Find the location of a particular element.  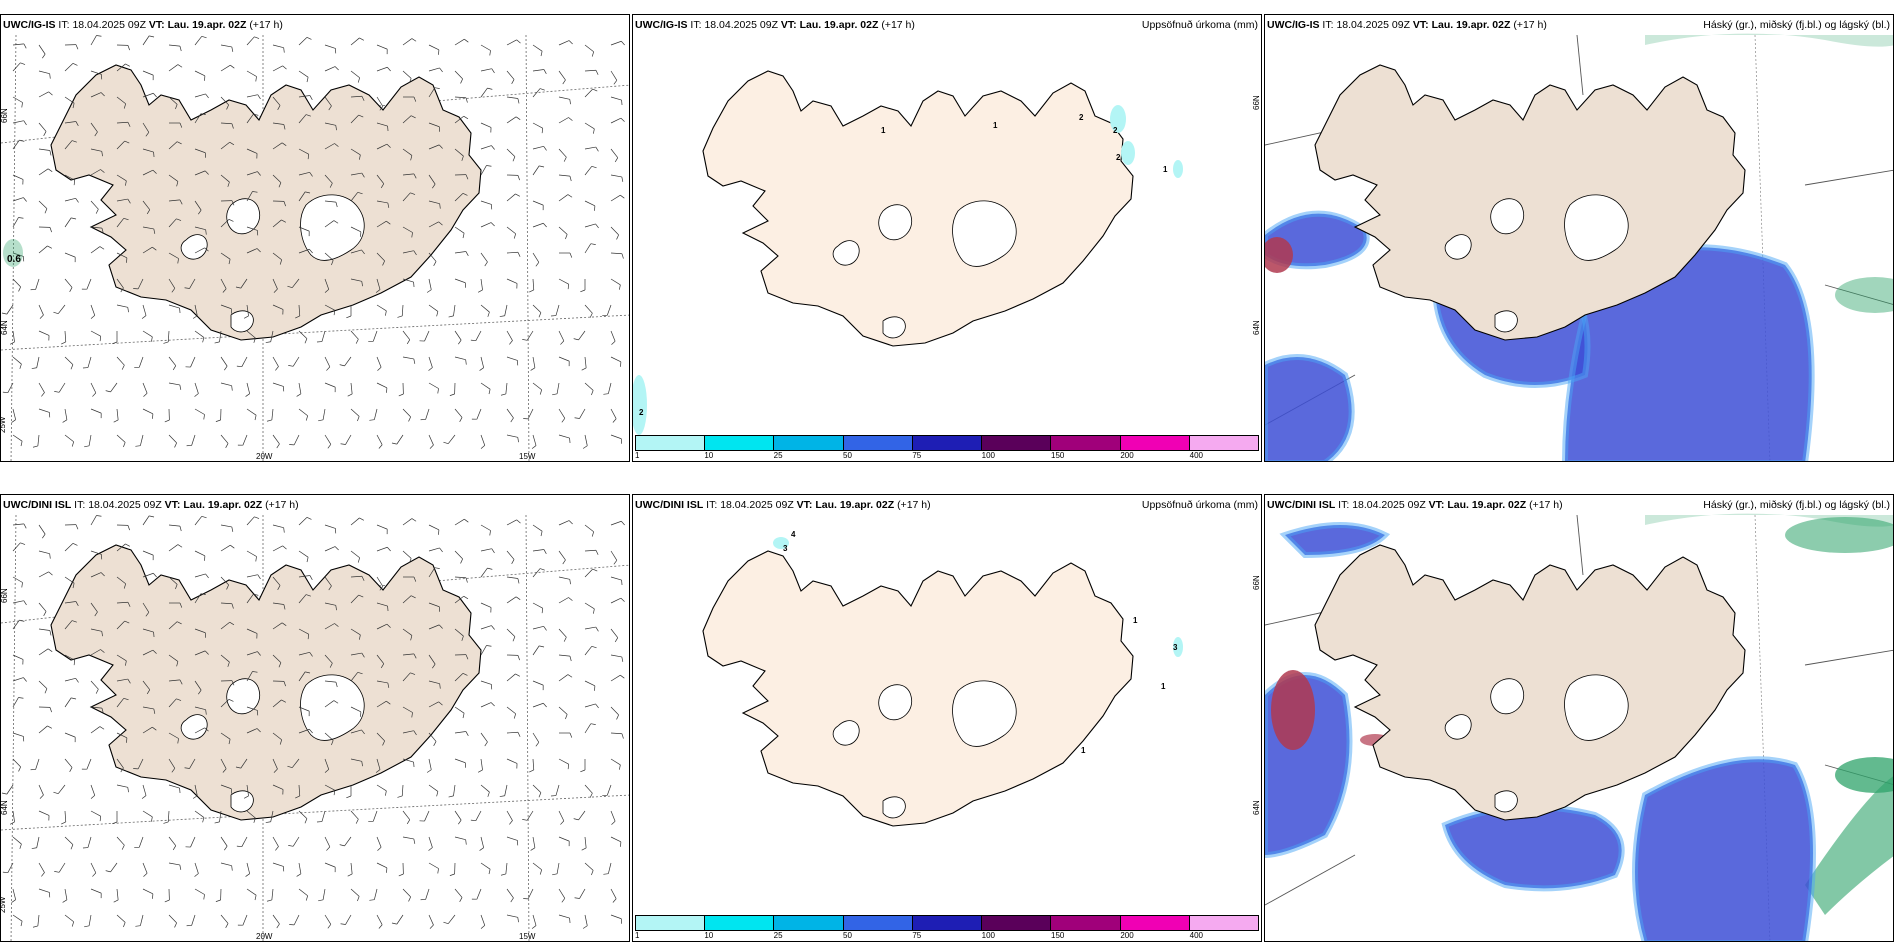

convective-area is located at coordinates (1293, 710).